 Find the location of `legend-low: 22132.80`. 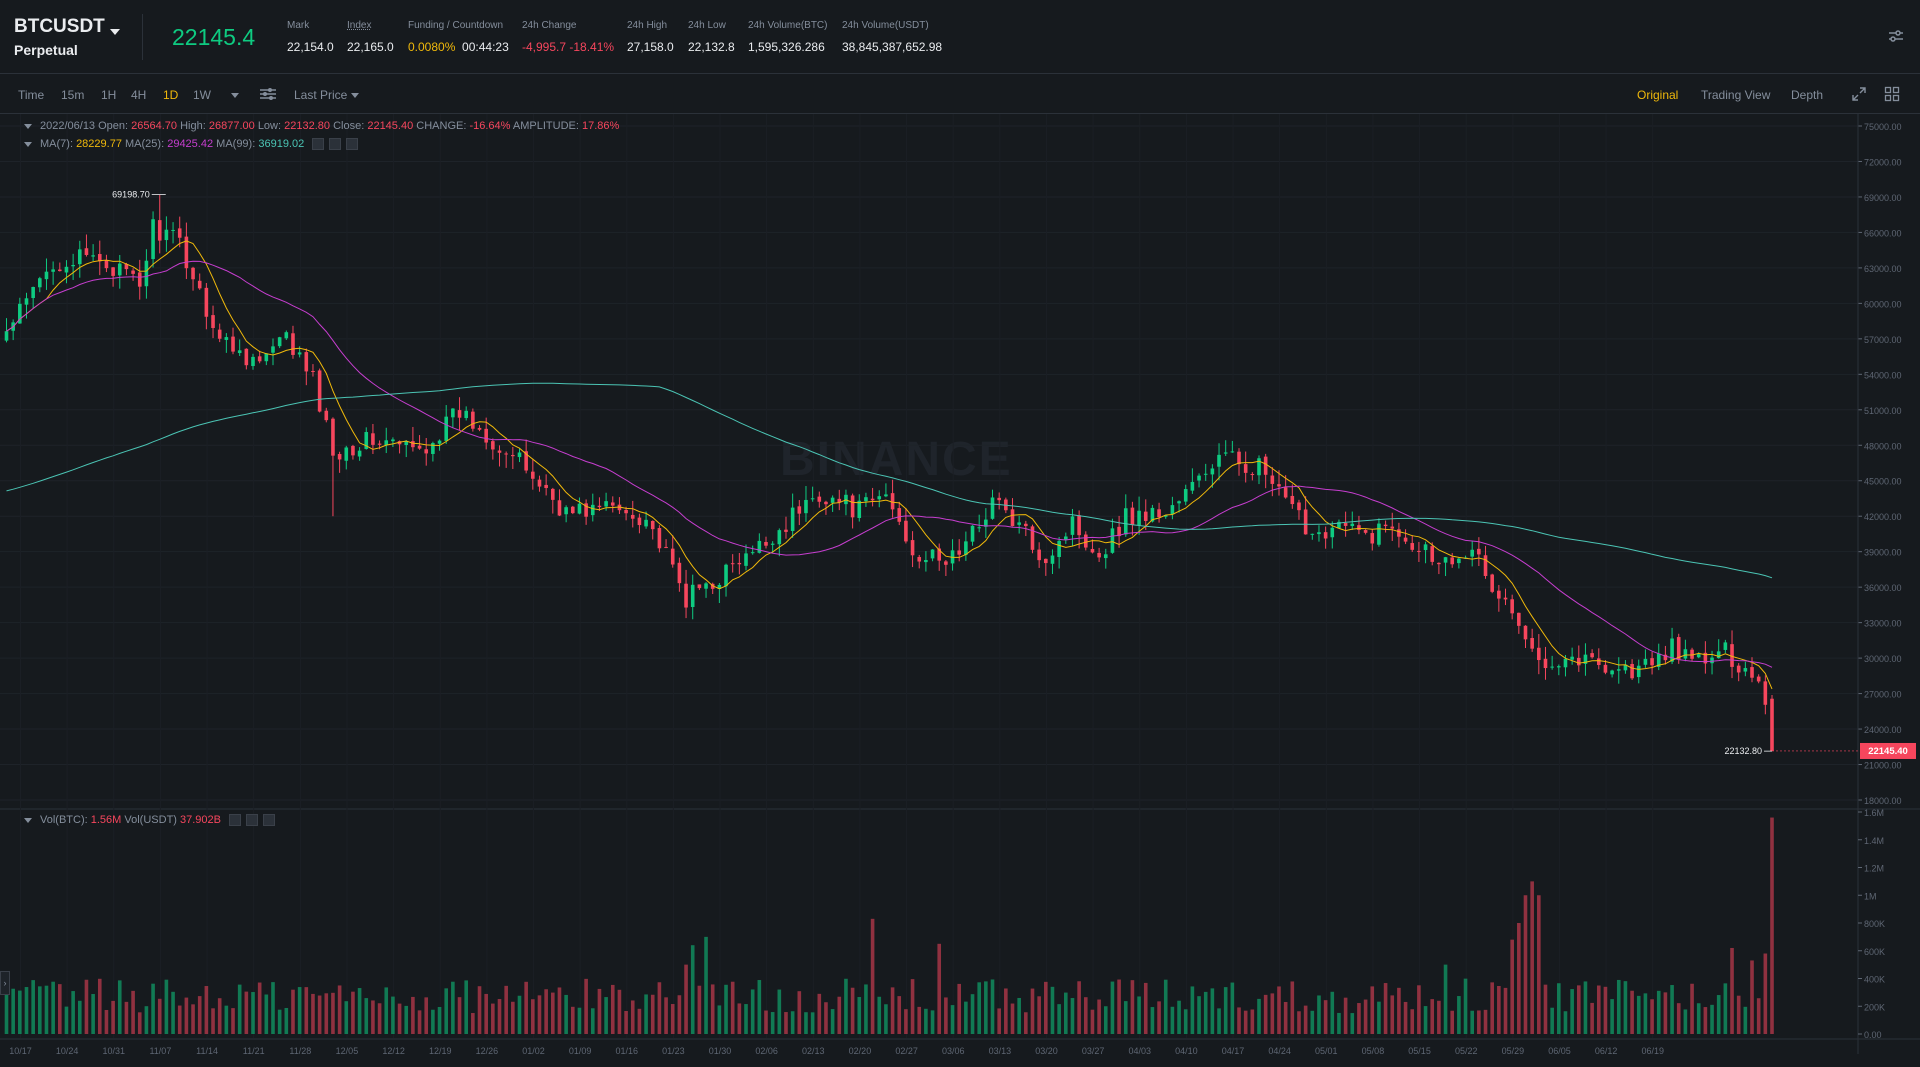

legend-low: 22132.80 is located at coordinates (307, 126).